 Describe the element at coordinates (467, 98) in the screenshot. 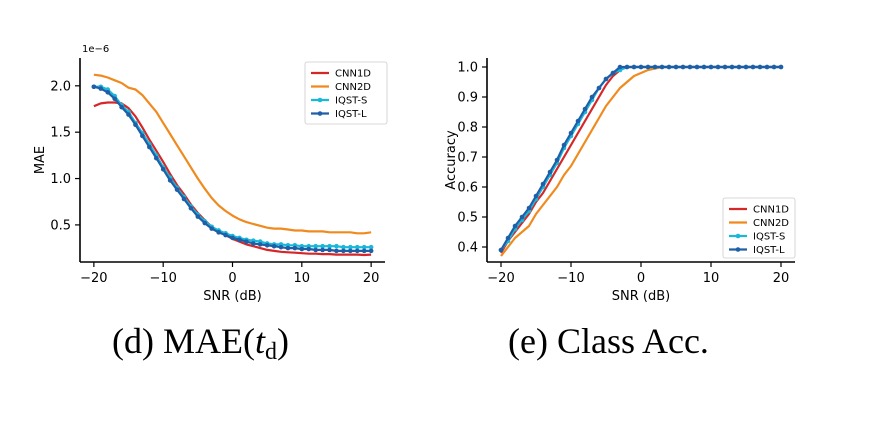

I see `y-tick-label: 0.9` at that location.